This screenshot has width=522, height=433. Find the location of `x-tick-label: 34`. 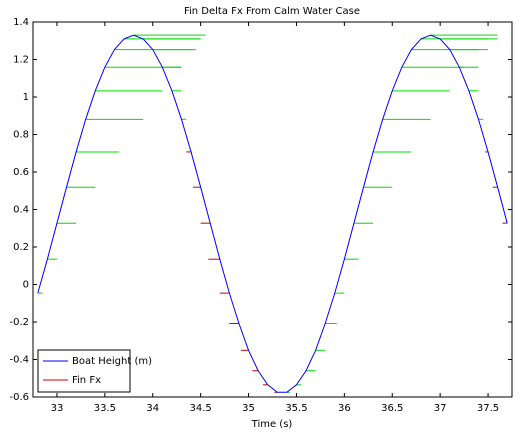

x-tick-label: 34 is located at coordinates (152, 408).